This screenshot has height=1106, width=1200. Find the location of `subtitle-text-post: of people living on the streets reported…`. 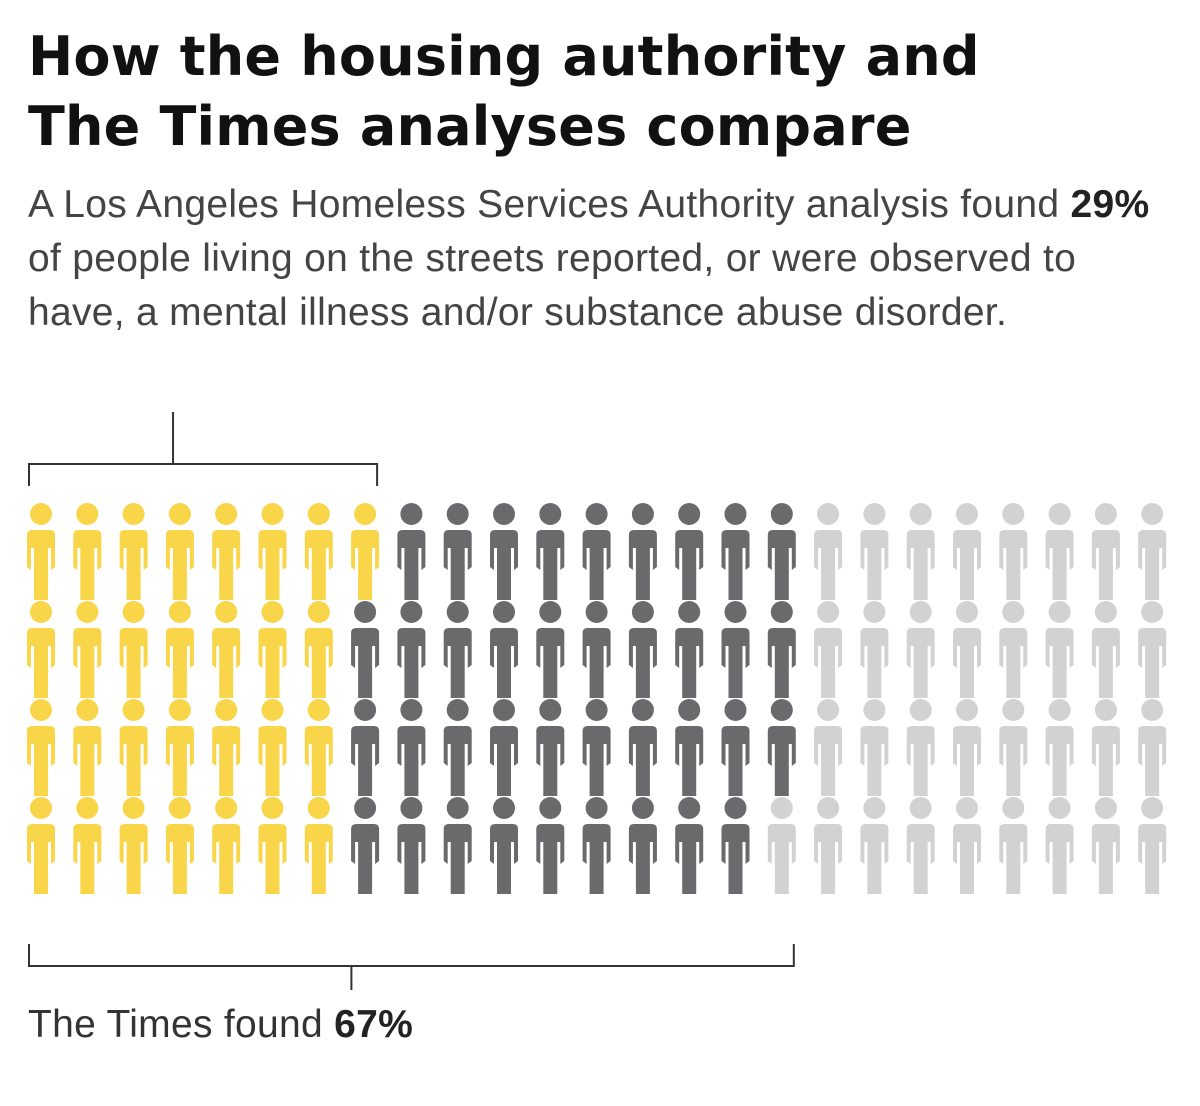

subtitle-text-post: of people living on the streets reported… is located at coordinates (552, 285).